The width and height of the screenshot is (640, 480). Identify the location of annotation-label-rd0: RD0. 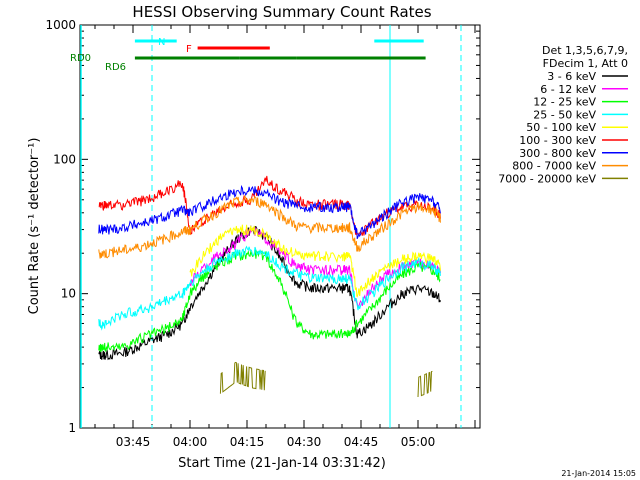
(80, 58).